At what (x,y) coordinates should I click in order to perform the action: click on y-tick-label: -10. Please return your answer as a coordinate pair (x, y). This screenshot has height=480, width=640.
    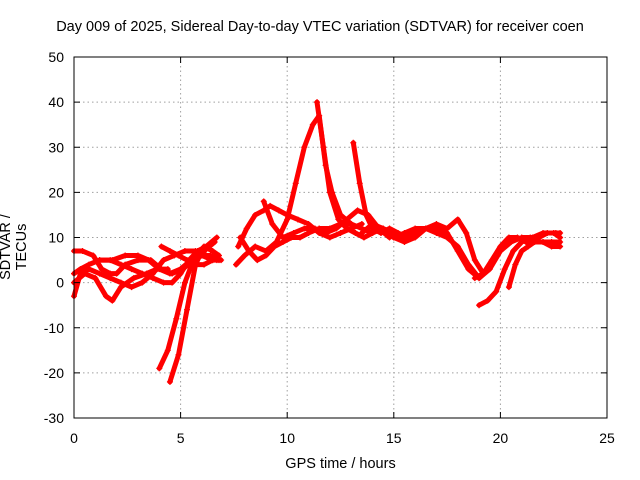
    Looking at the image, I should click on (54, 328).